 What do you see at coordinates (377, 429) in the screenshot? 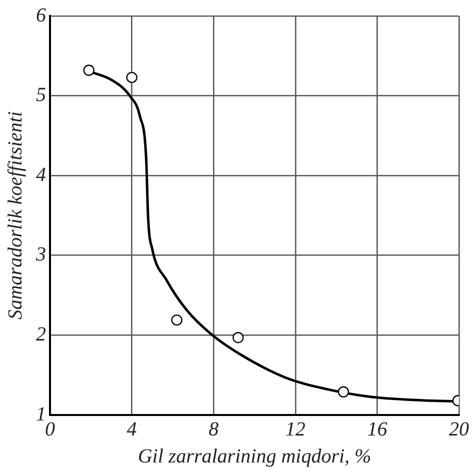
I see `x-tick-label: 16` at bounding box center [377, 429].